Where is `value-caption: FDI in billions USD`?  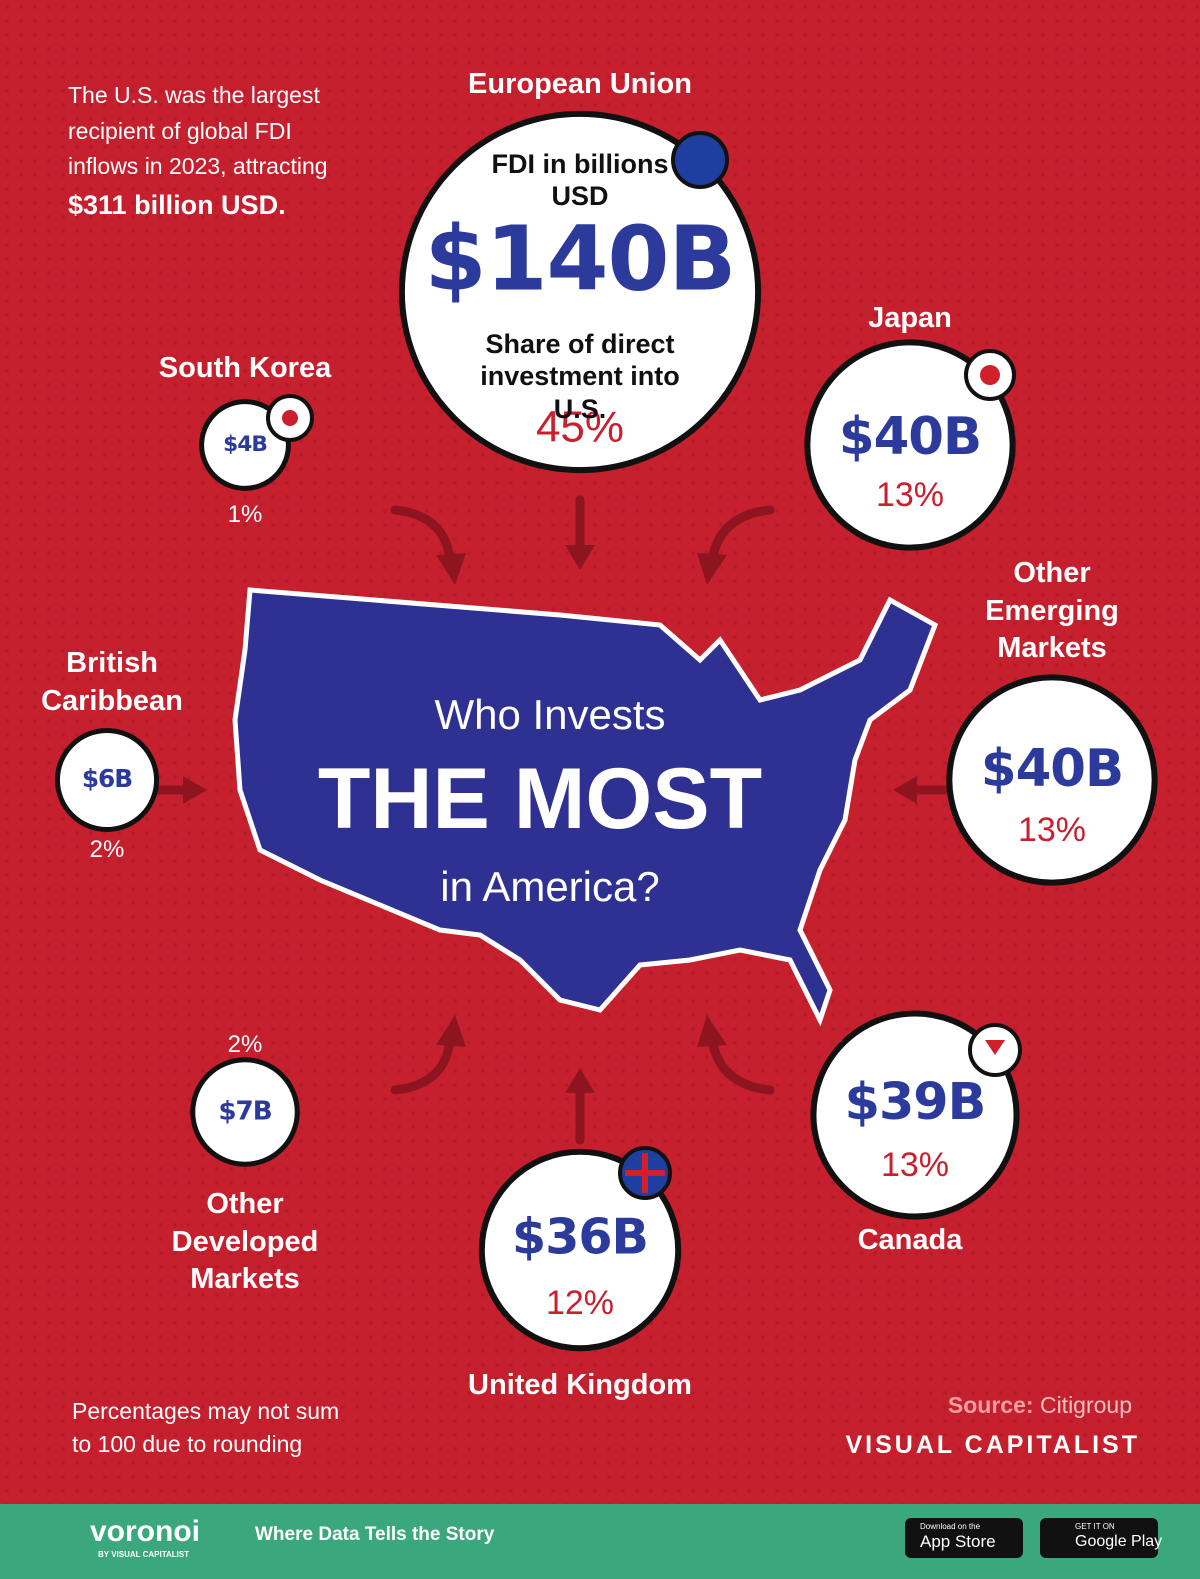 value-caption: FDI in billions USD is located at coordinates (580, 180).